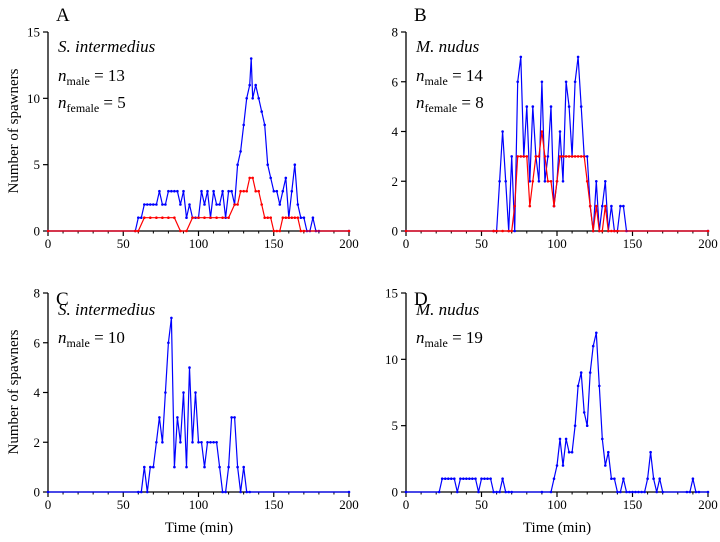 This screenshot has height=542, width=720. I want to click on species-name: S. intermedius, so click(107, 46).